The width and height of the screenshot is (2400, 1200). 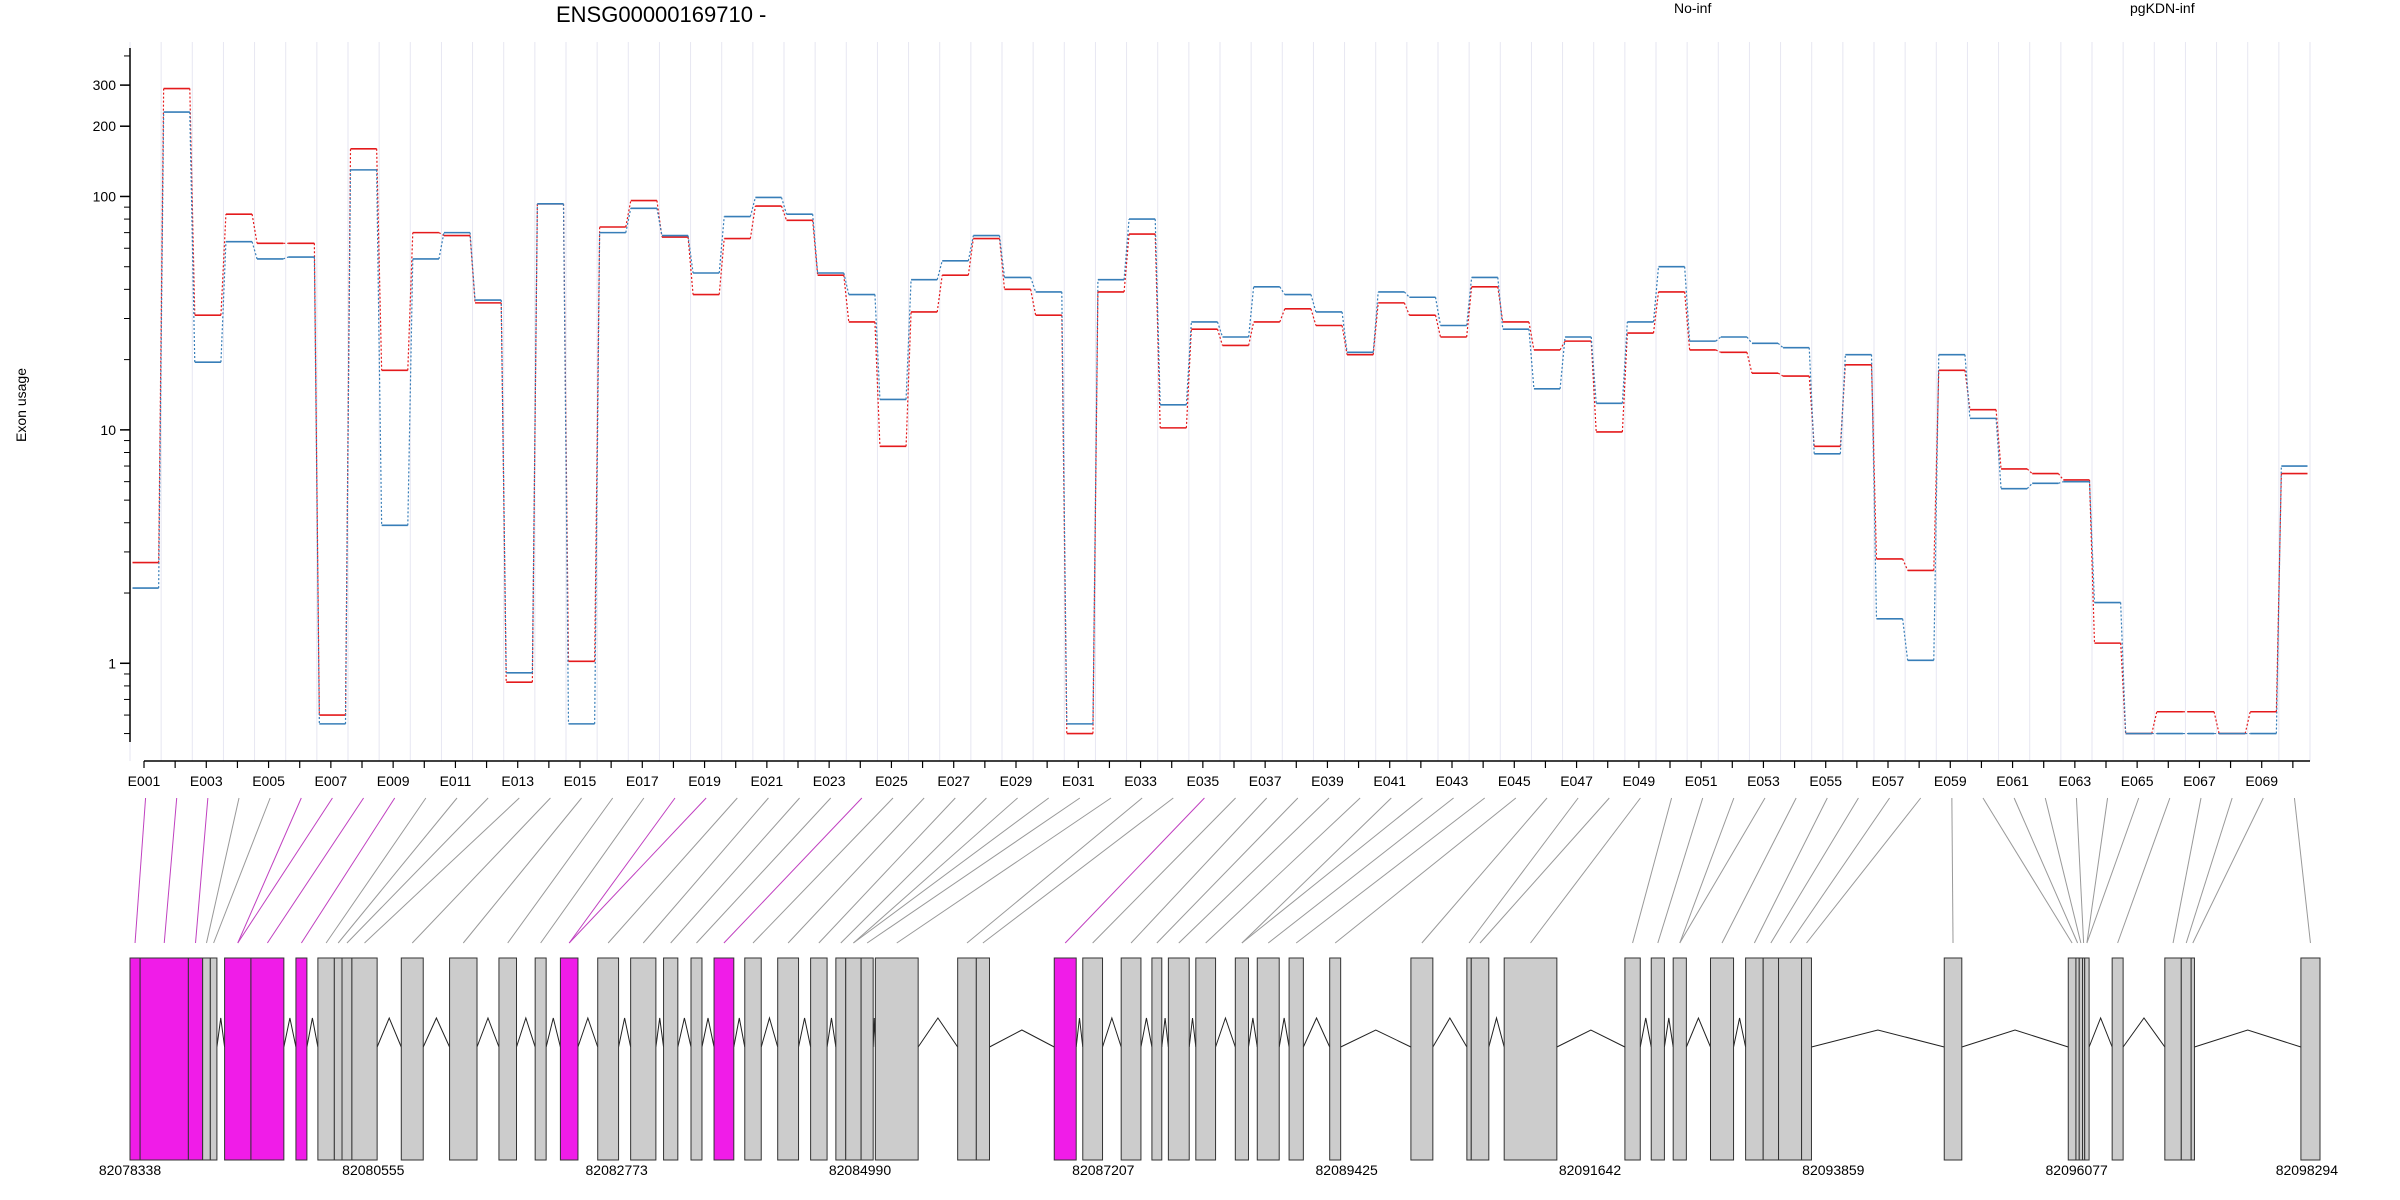 What do you see at coordinates (268, 781) in the screenshot?
I see `x-tick-label: E005` at bounding box center [268, 781].